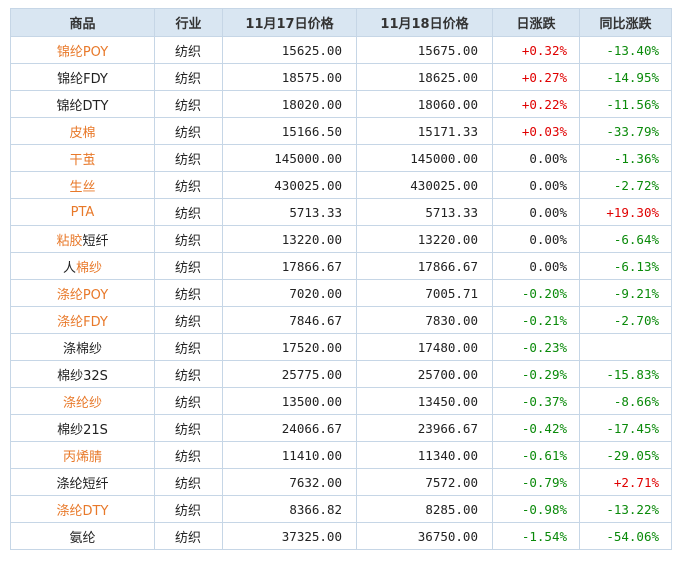  I want to click on yoy-change-cell, so click(625, 347).